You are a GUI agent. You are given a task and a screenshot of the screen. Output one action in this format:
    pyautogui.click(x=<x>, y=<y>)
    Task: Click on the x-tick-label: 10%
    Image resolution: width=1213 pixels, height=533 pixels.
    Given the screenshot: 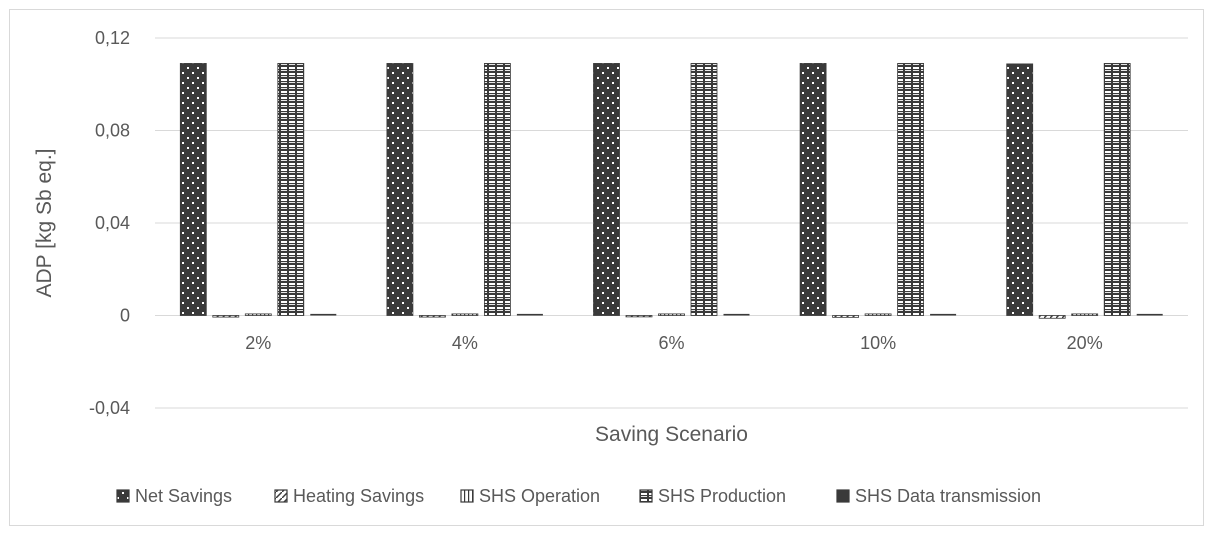 What is the action you would take?
    pyautogui.click(x=878, y=343)
    